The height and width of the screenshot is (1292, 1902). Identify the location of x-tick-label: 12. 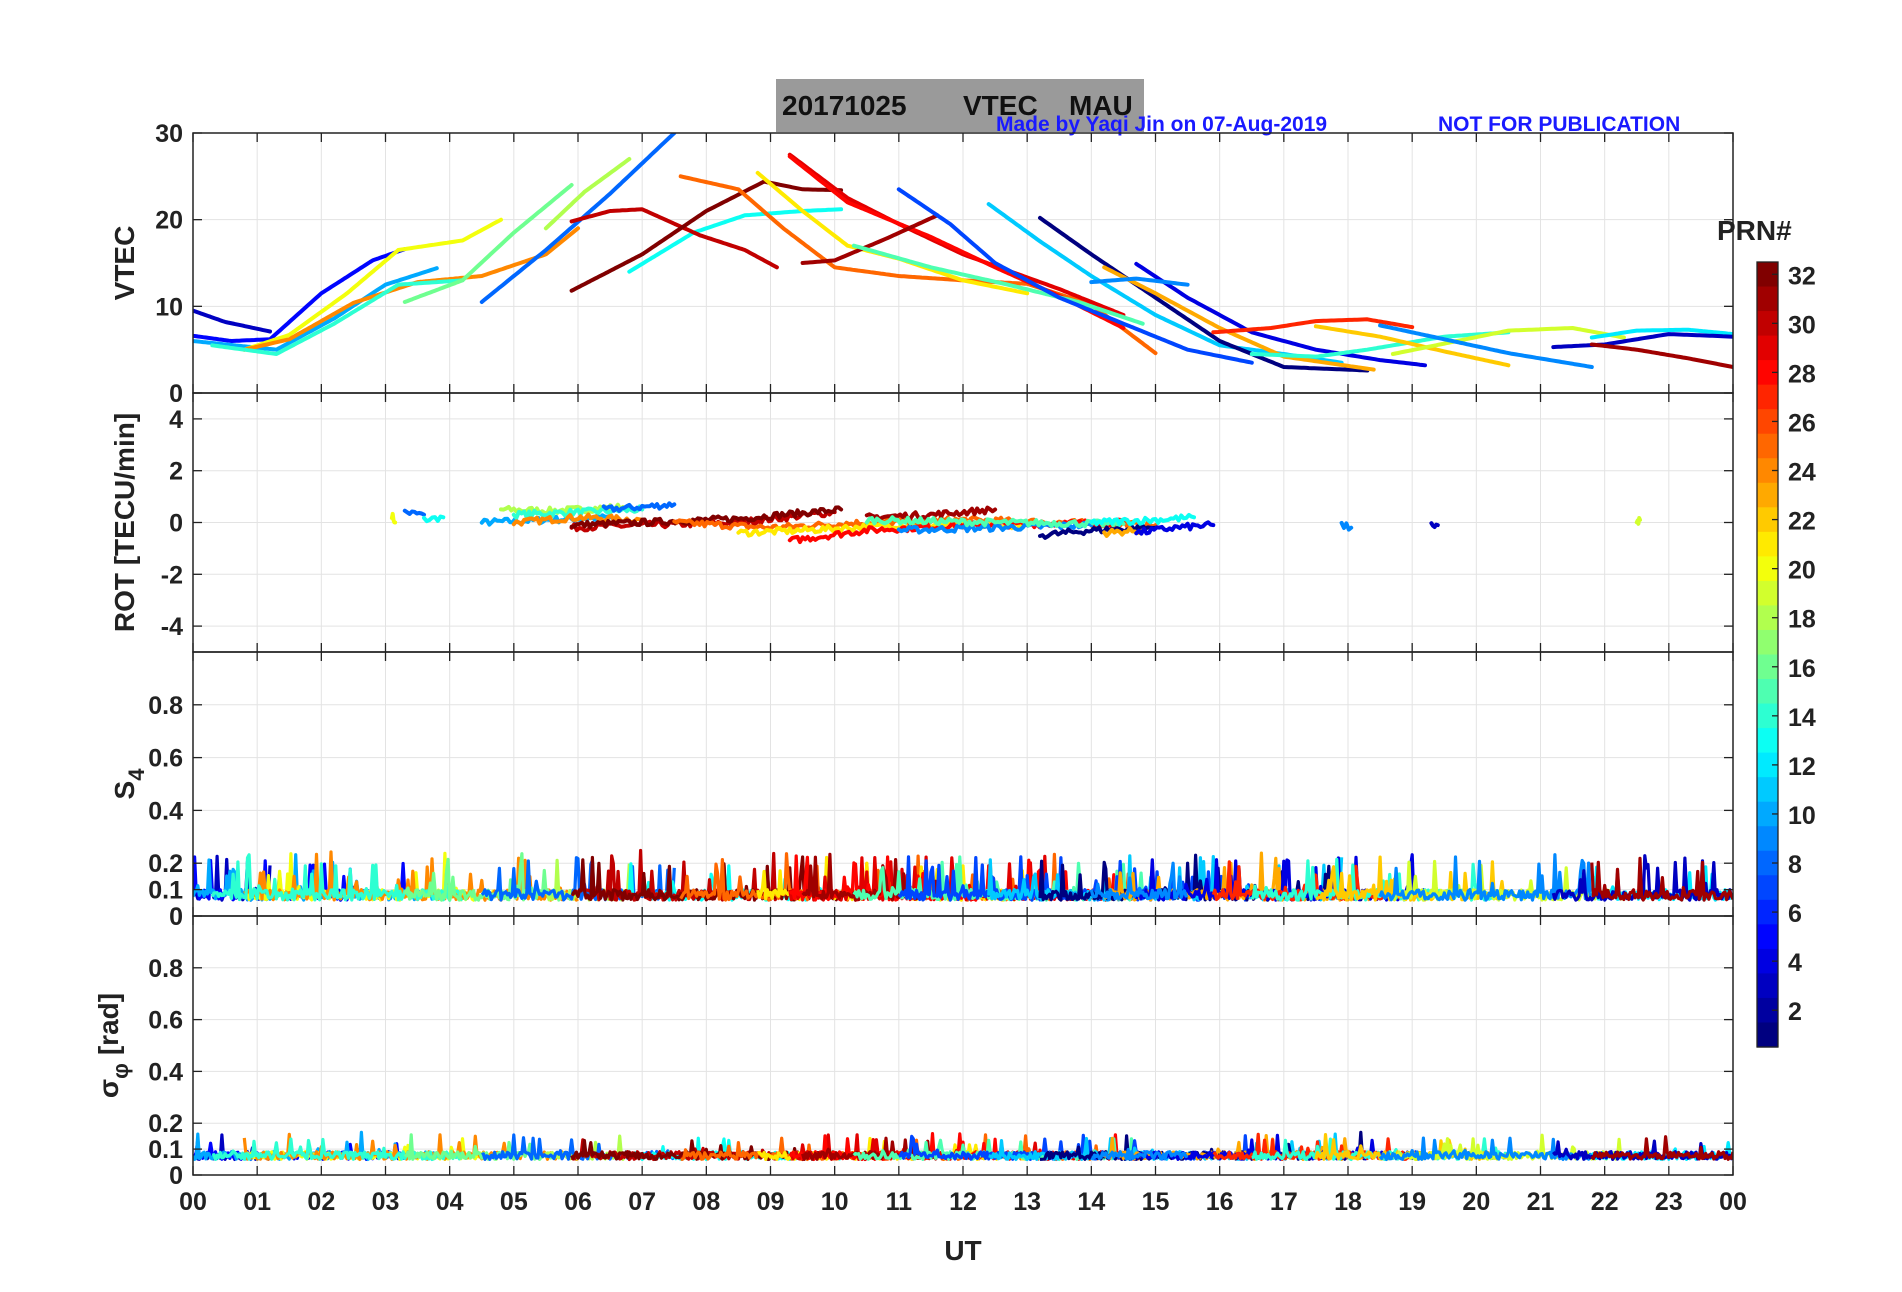
(963, 1202).